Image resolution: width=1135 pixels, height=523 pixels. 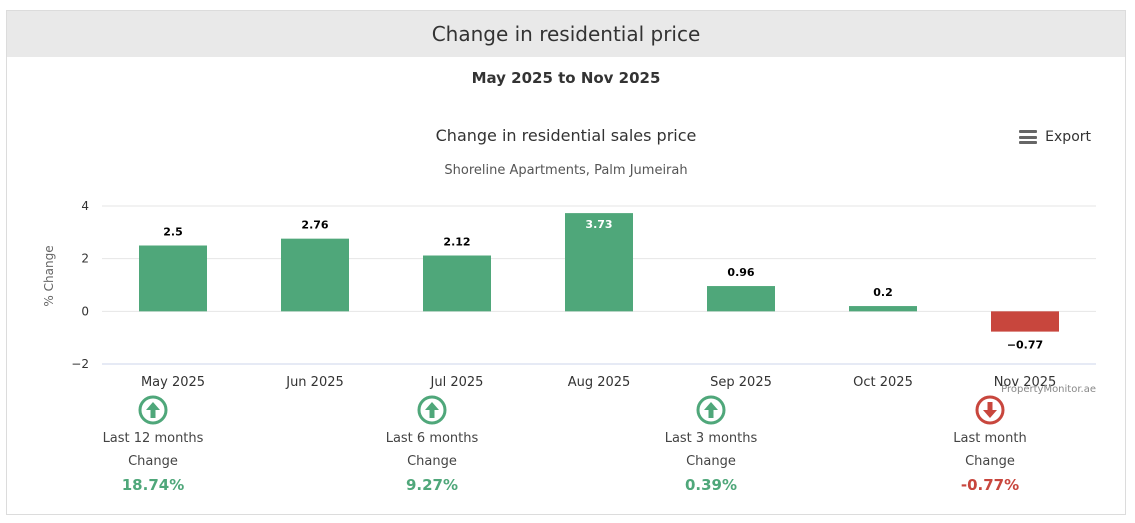 I want to click on stat-block: Last 6 months Change 9.27%, so click(x=432, y=444).